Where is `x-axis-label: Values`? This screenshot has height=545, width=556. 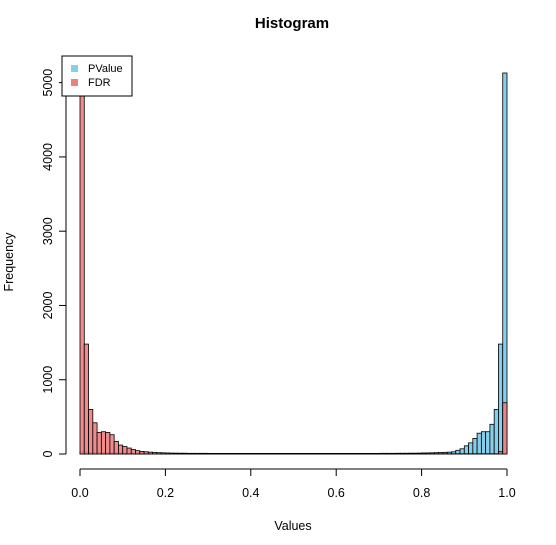 x-axis-label: Values is located at coordinates (292, 526).